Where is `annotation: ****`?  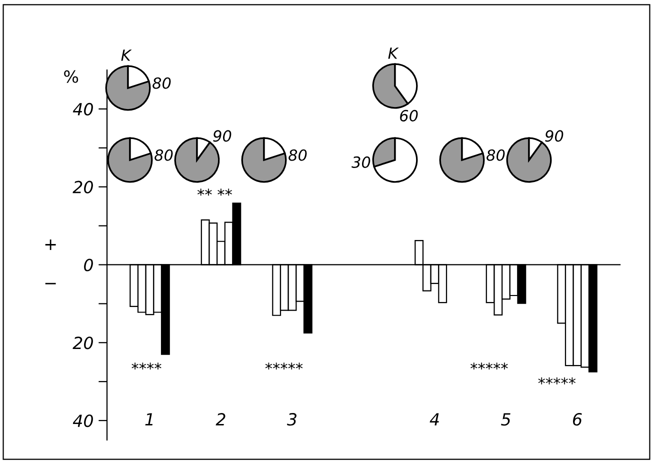 annotation: **** is located at coordinates (147, 366).